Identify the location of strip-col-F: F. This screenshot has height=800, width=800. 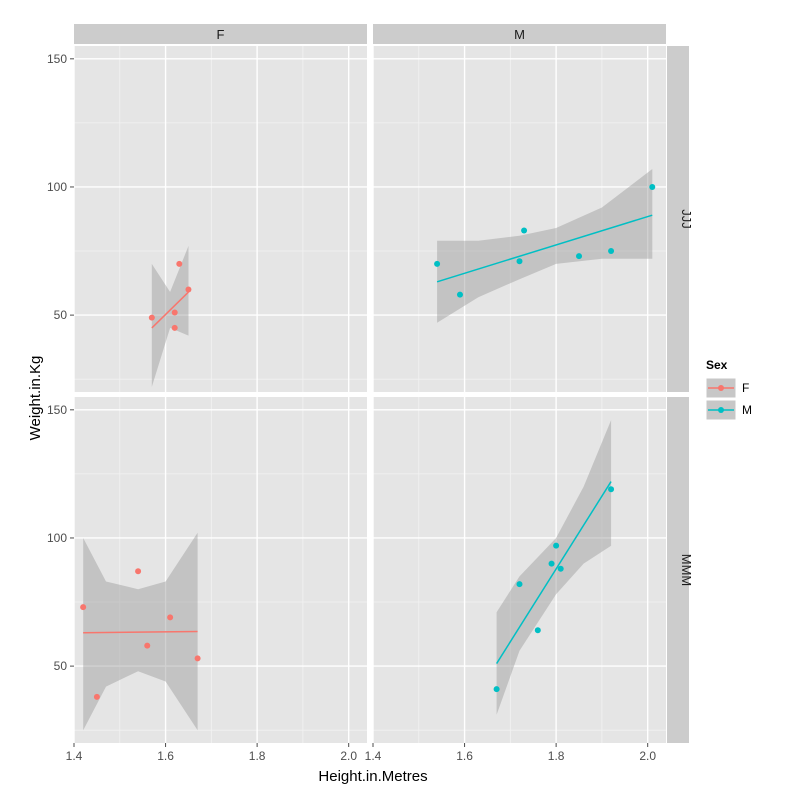
(220, 34).